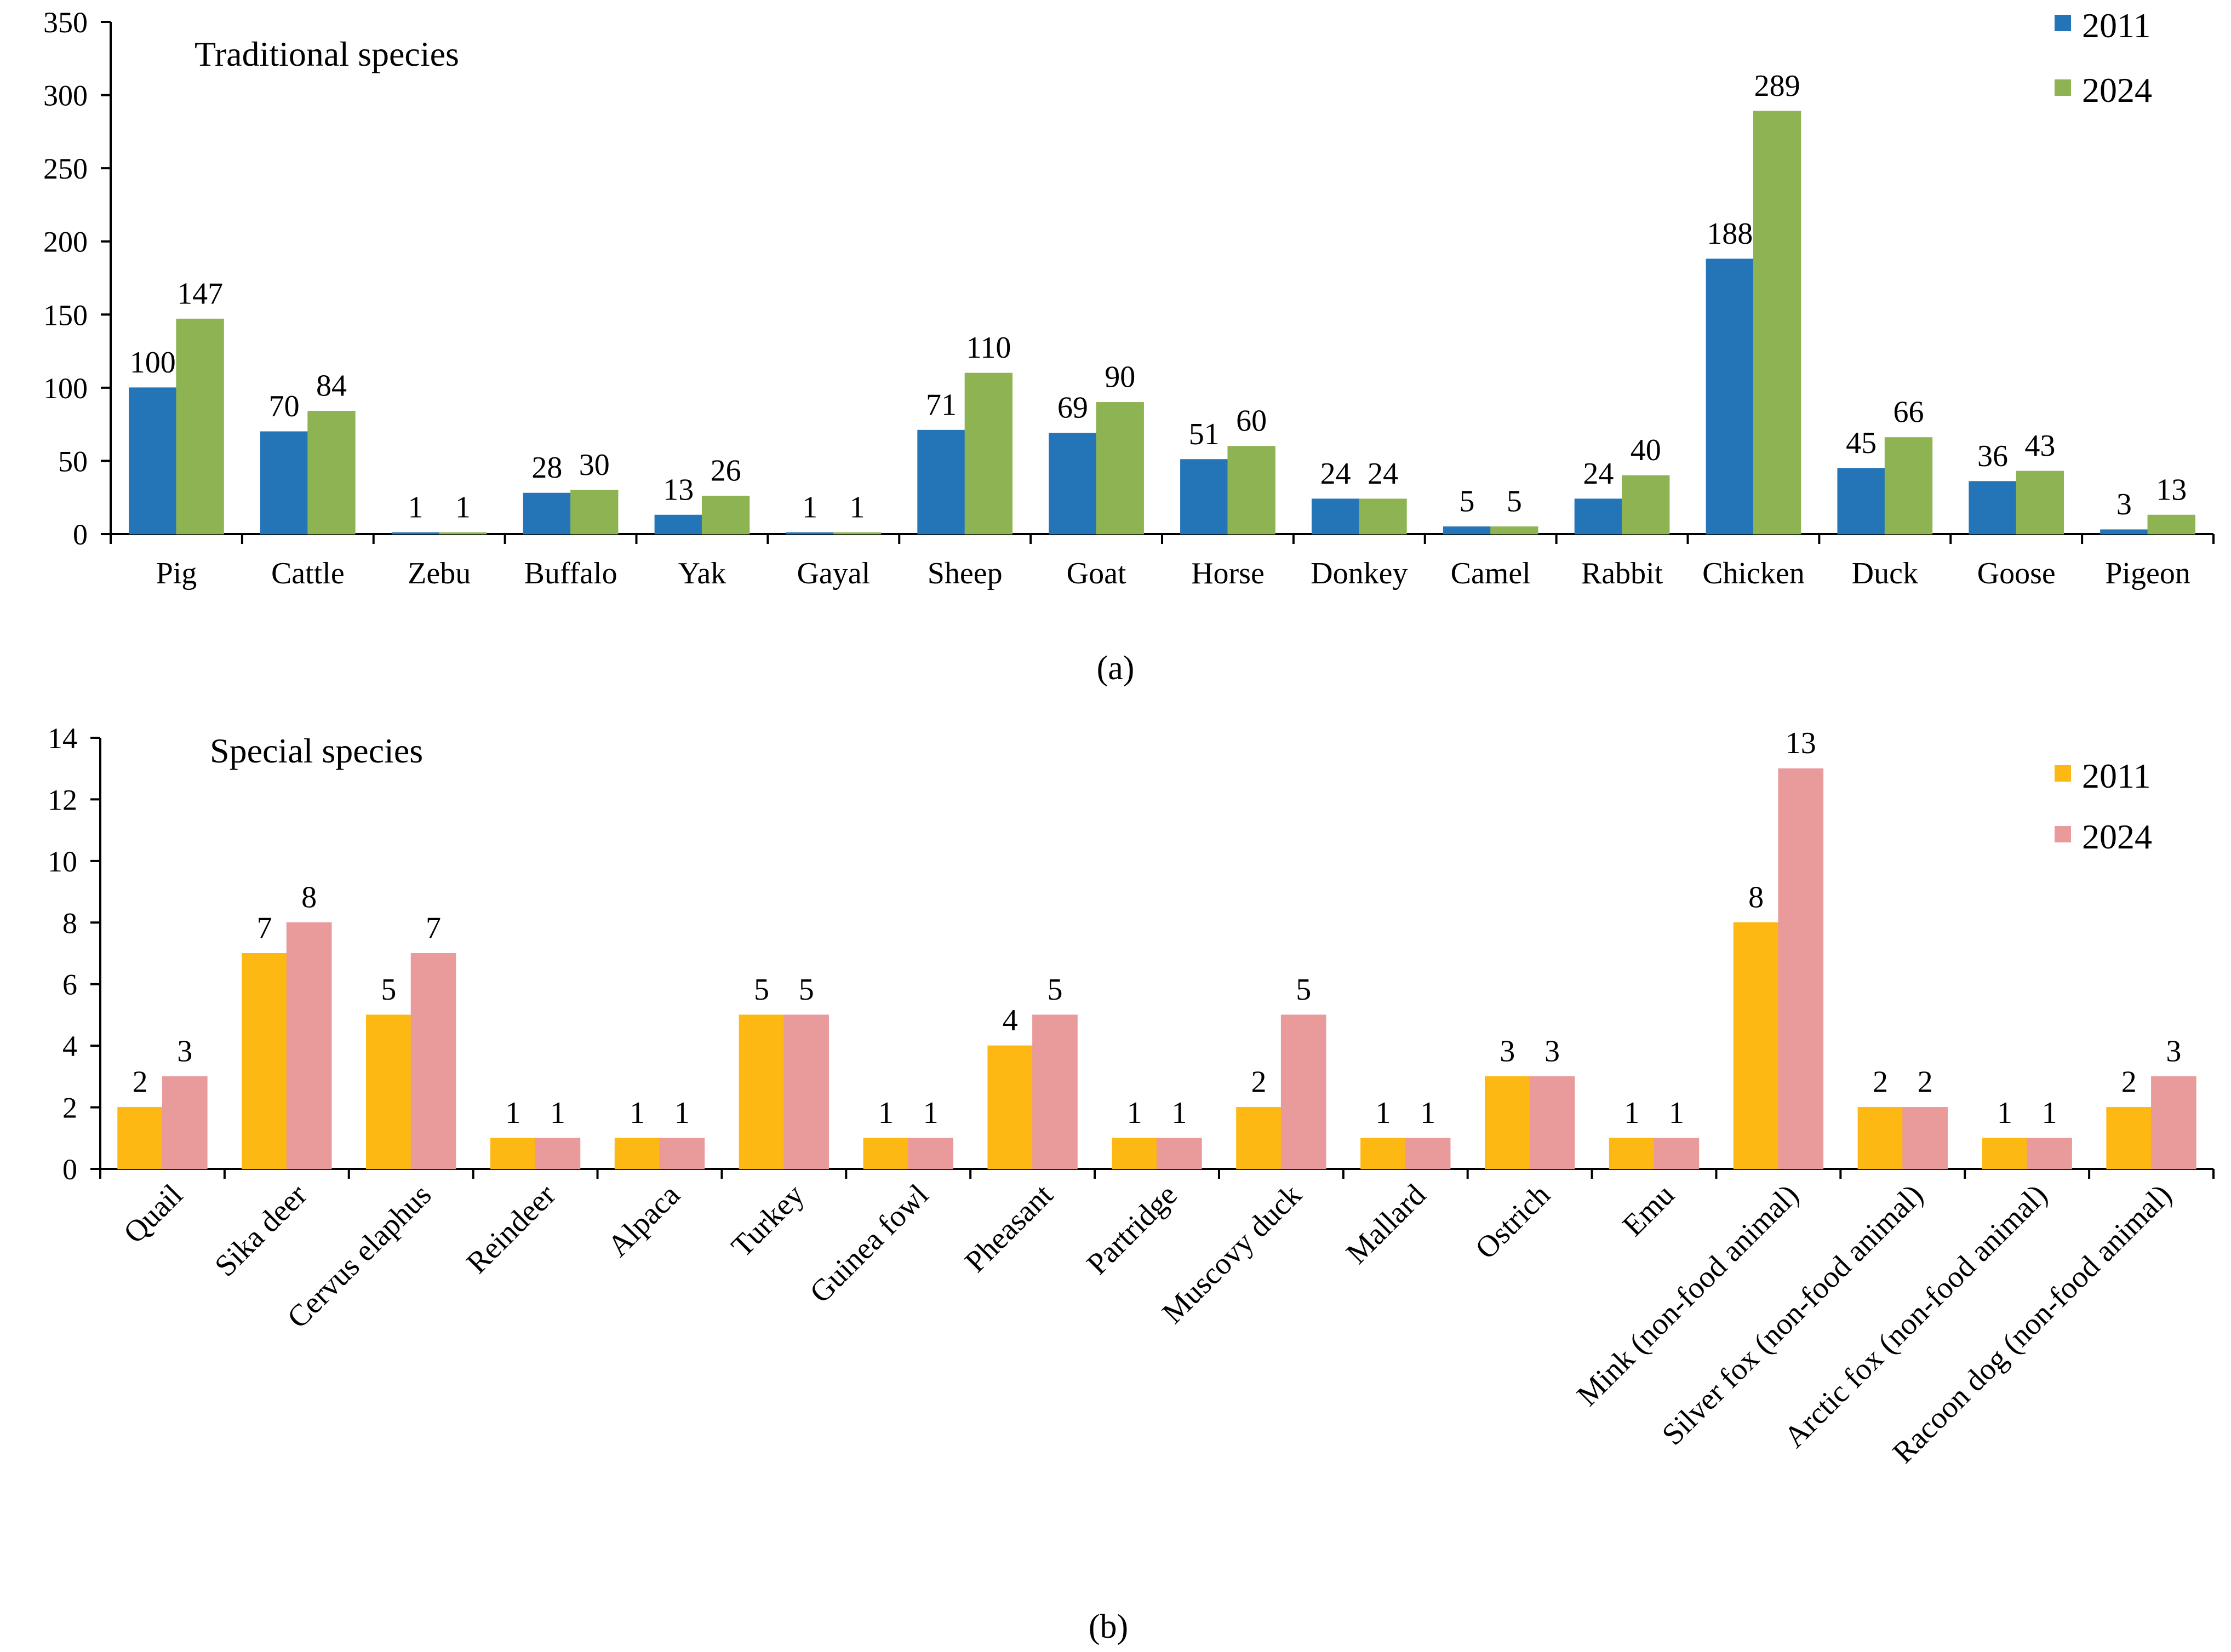 The image size is (2231, 1652). Describe the element at coordinates (1009, 1228) in the screenshot. I see `category-label-b: Pheasant` at that location.